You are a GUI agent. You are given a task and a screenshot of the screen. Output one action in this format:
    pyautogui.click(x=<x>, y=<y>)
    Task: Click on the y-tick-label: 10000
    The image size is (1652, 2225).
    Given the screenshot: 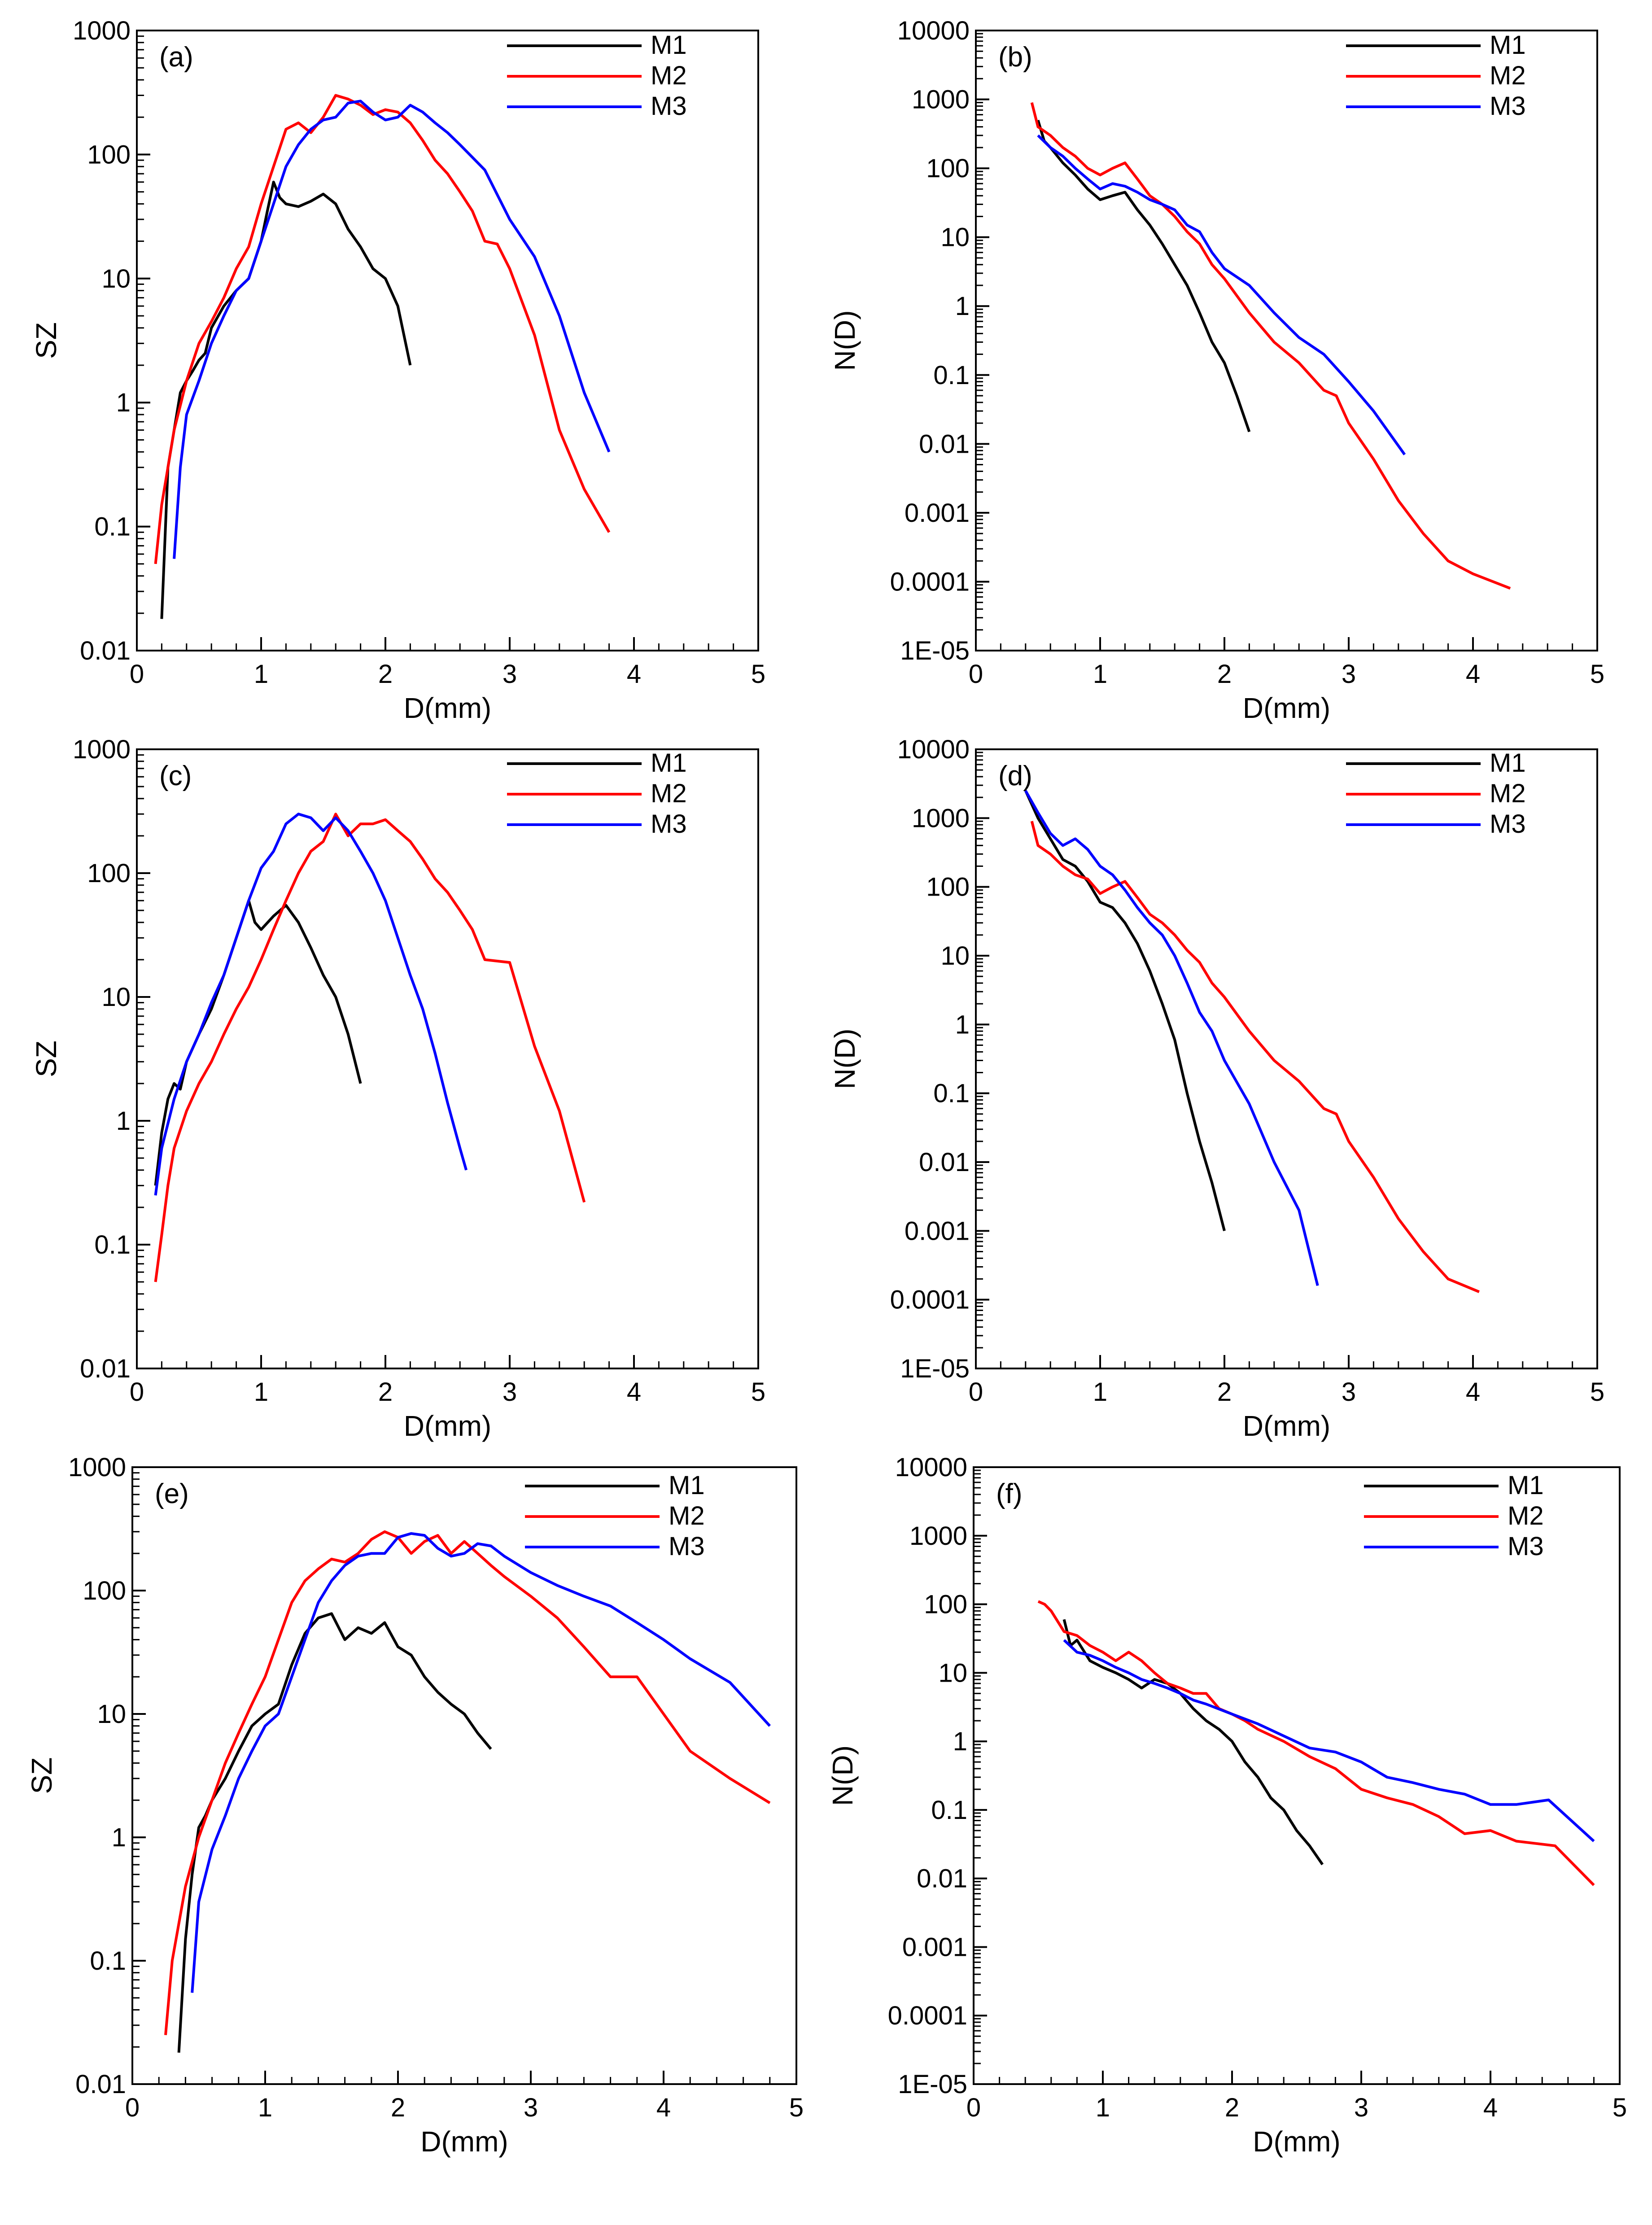 What is the action you would take?
    pyautogui.click(x=933, y=30)
    